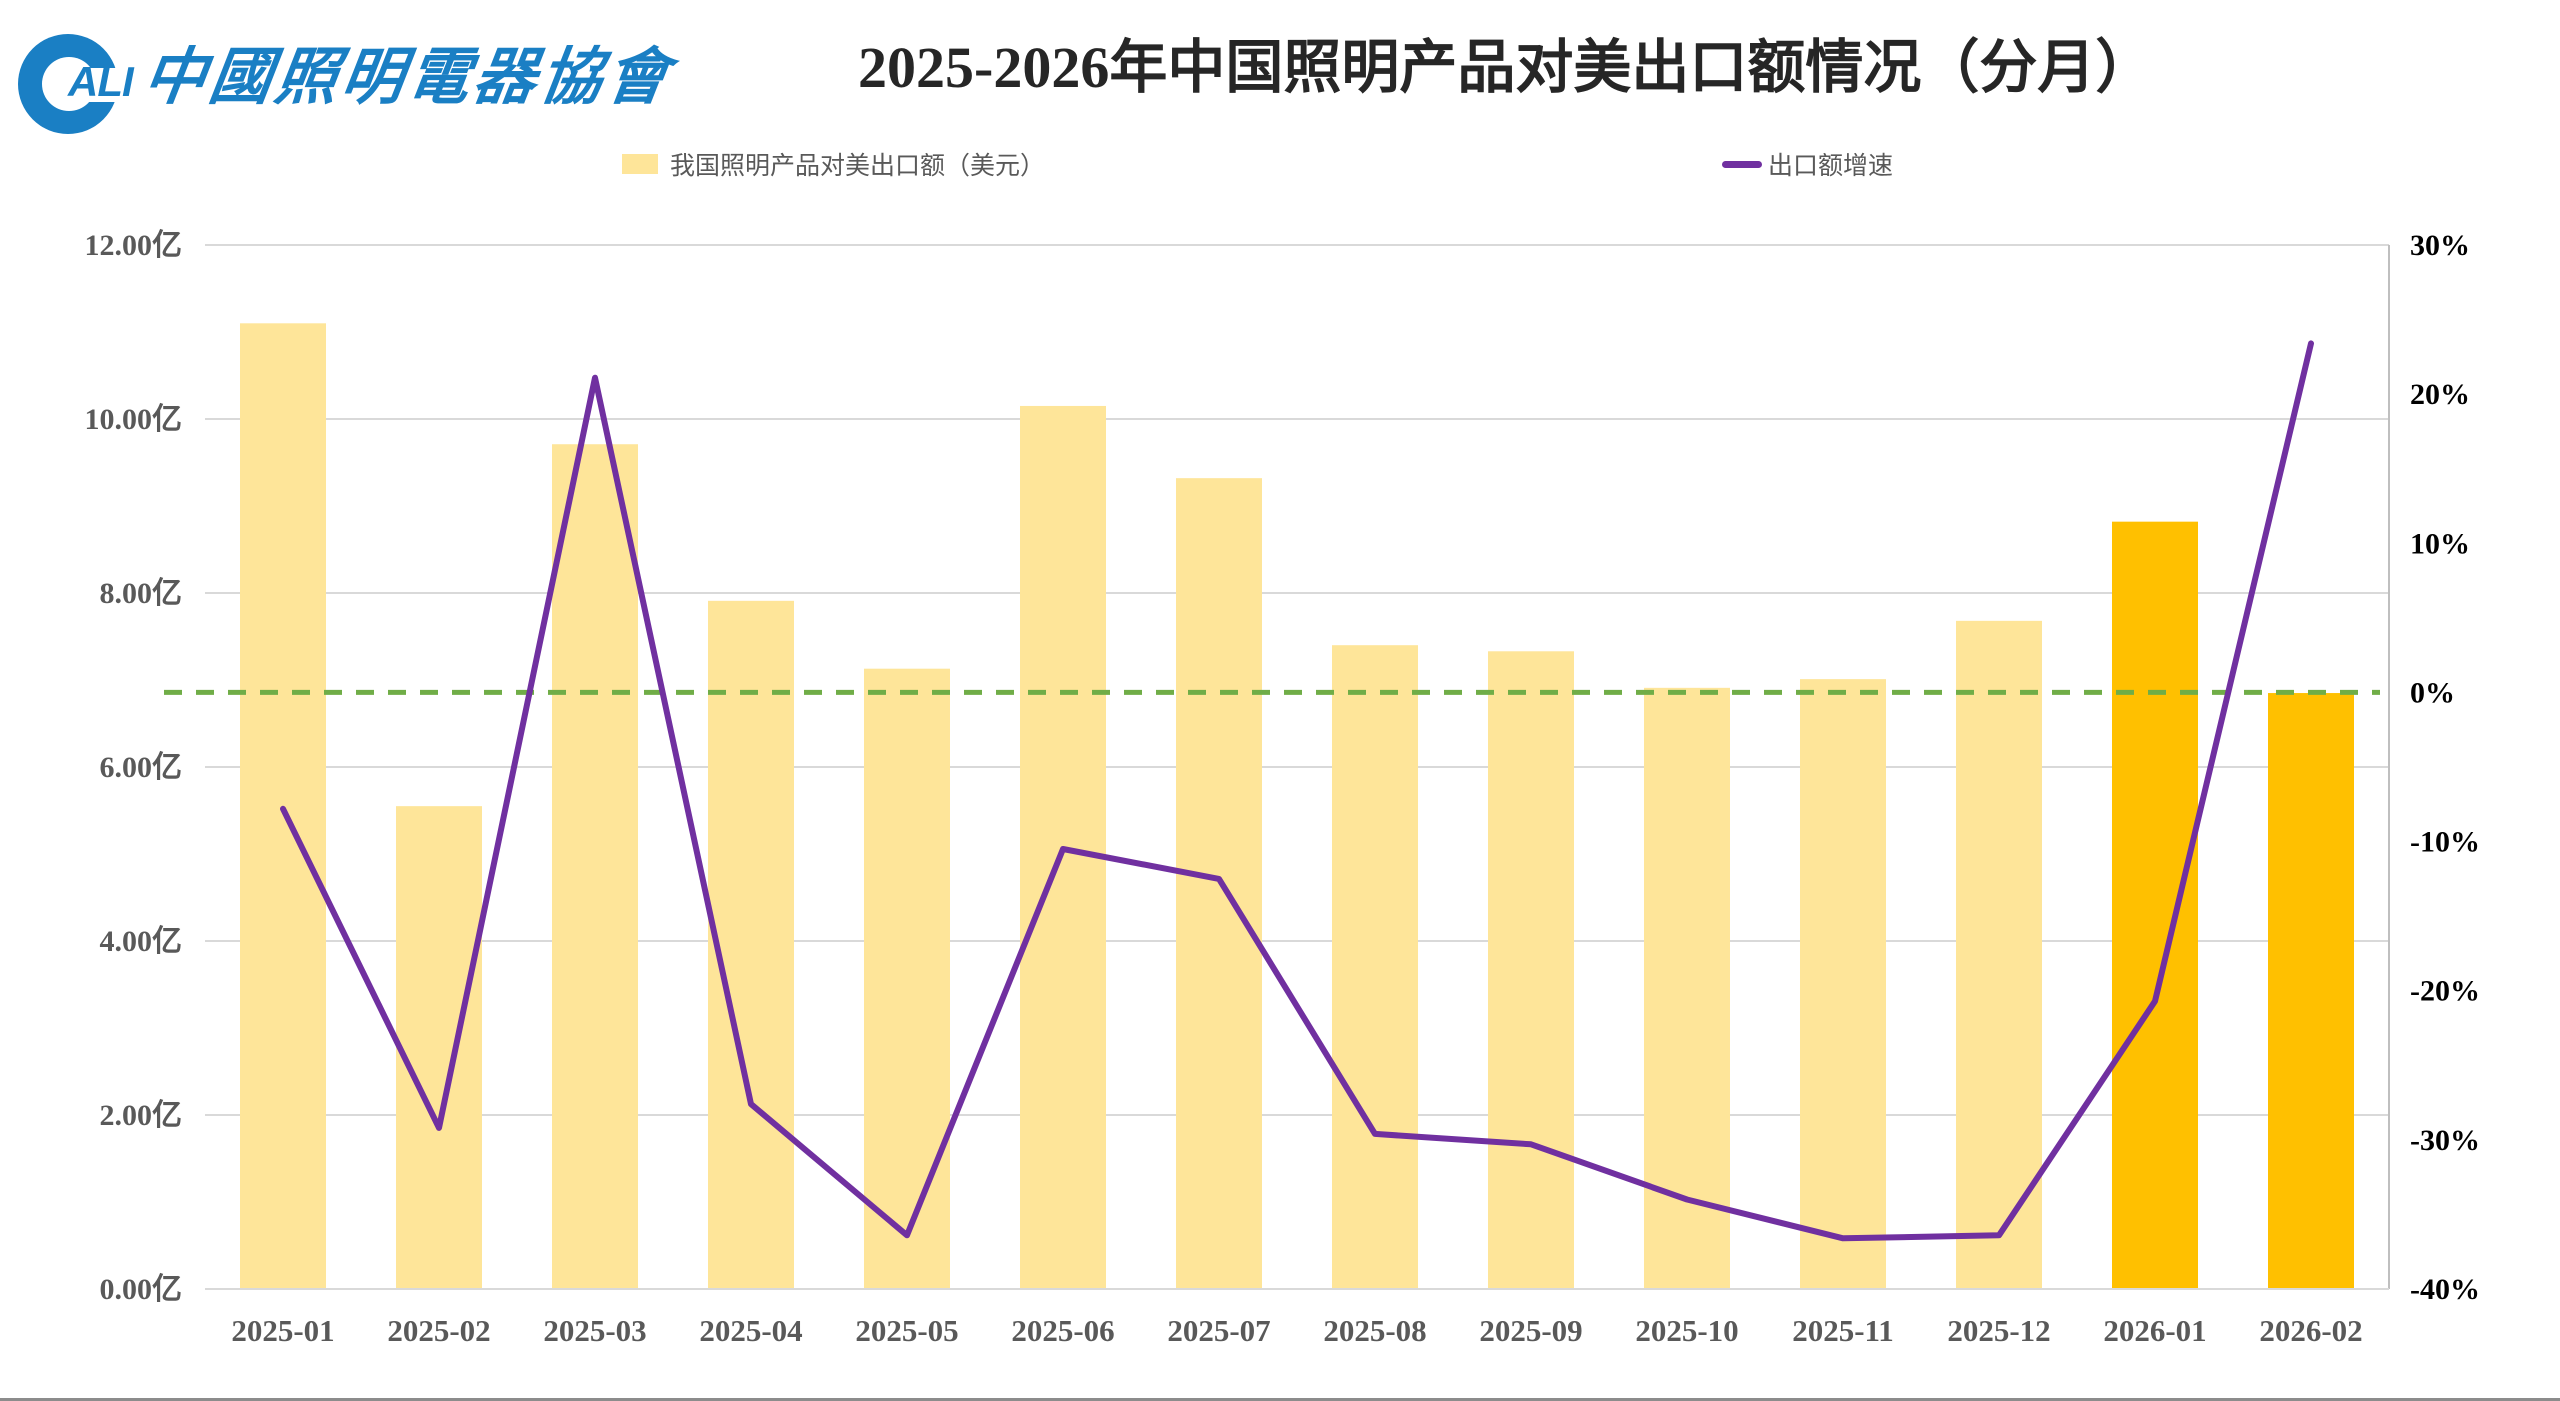  Describe the element at coordinates (2445, 842) in the screenshot. I see `right-axis-tick: -10%` at that location.